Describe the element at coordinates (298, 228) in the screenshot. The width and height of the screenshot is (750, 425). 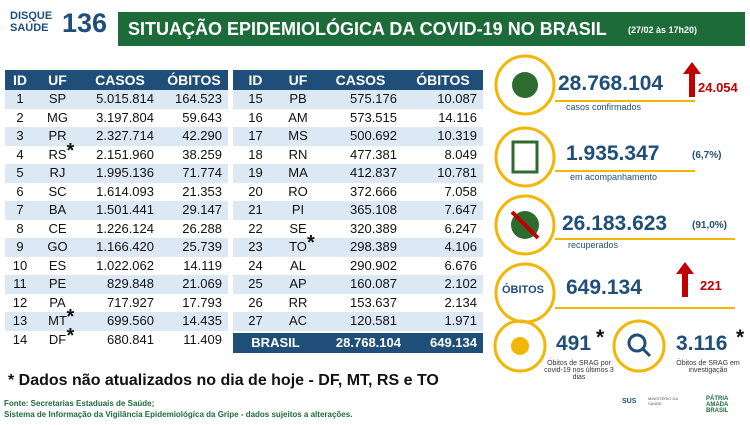
I see `table-cell: SE` at that location.